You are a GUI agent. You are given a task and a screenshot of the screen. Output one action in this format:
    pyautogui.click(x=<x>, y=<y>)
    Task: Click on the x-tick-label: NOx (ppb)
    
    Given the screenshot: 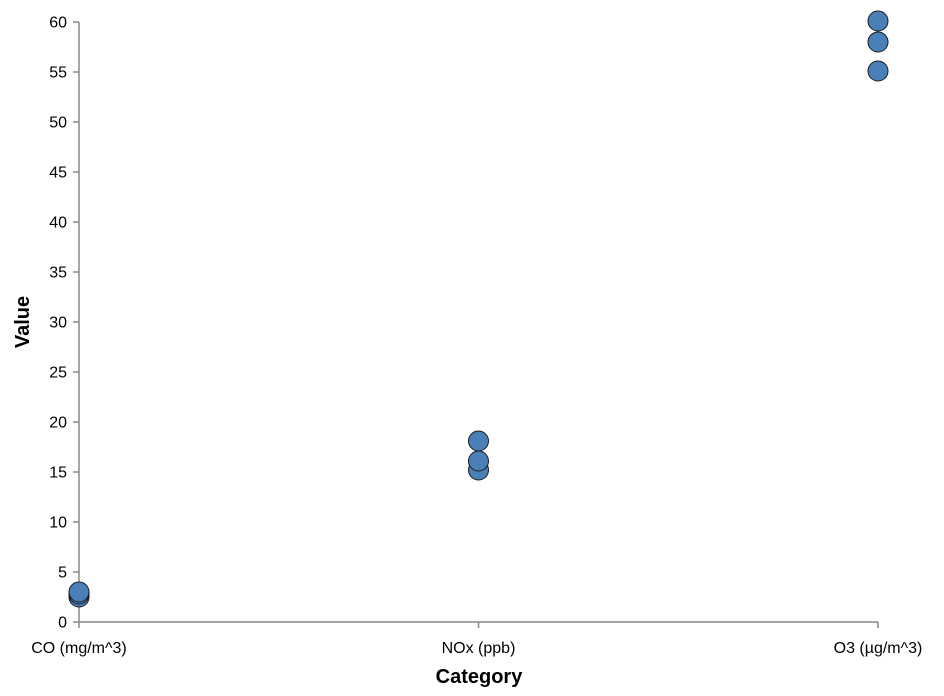 What is the action you would take?
    pyautogui.click(x=479, y=648)
    